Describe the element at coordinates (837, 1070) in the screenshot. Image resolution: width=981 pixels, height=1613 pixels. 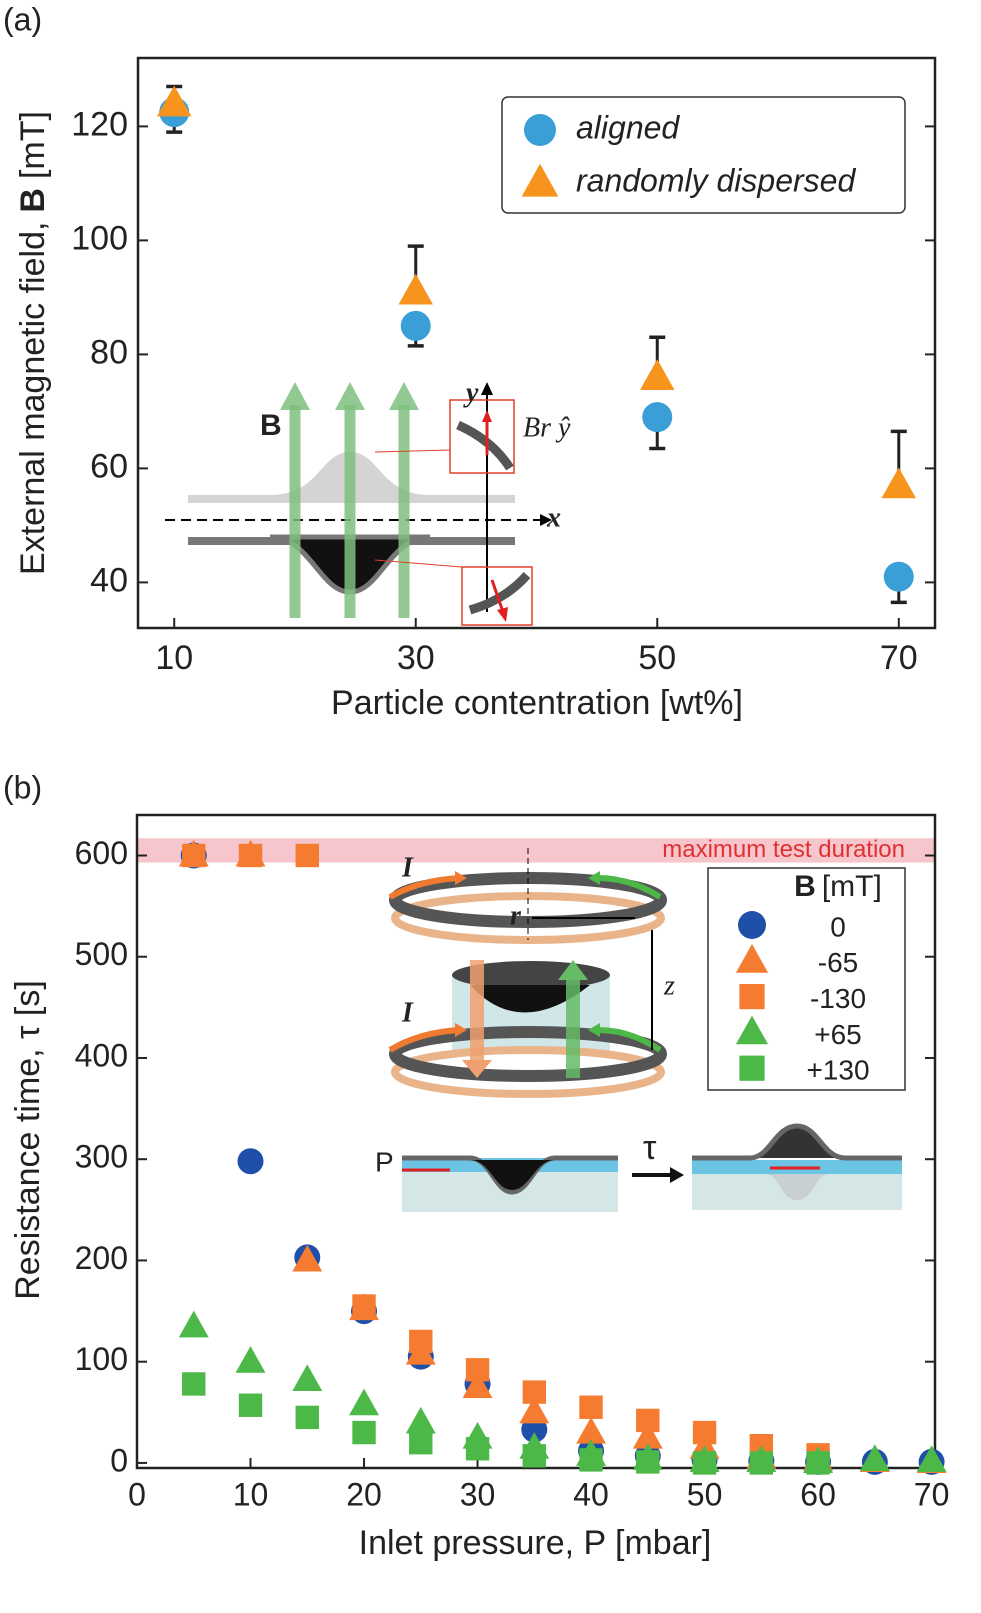
I see `legend-label: +130` at that location.